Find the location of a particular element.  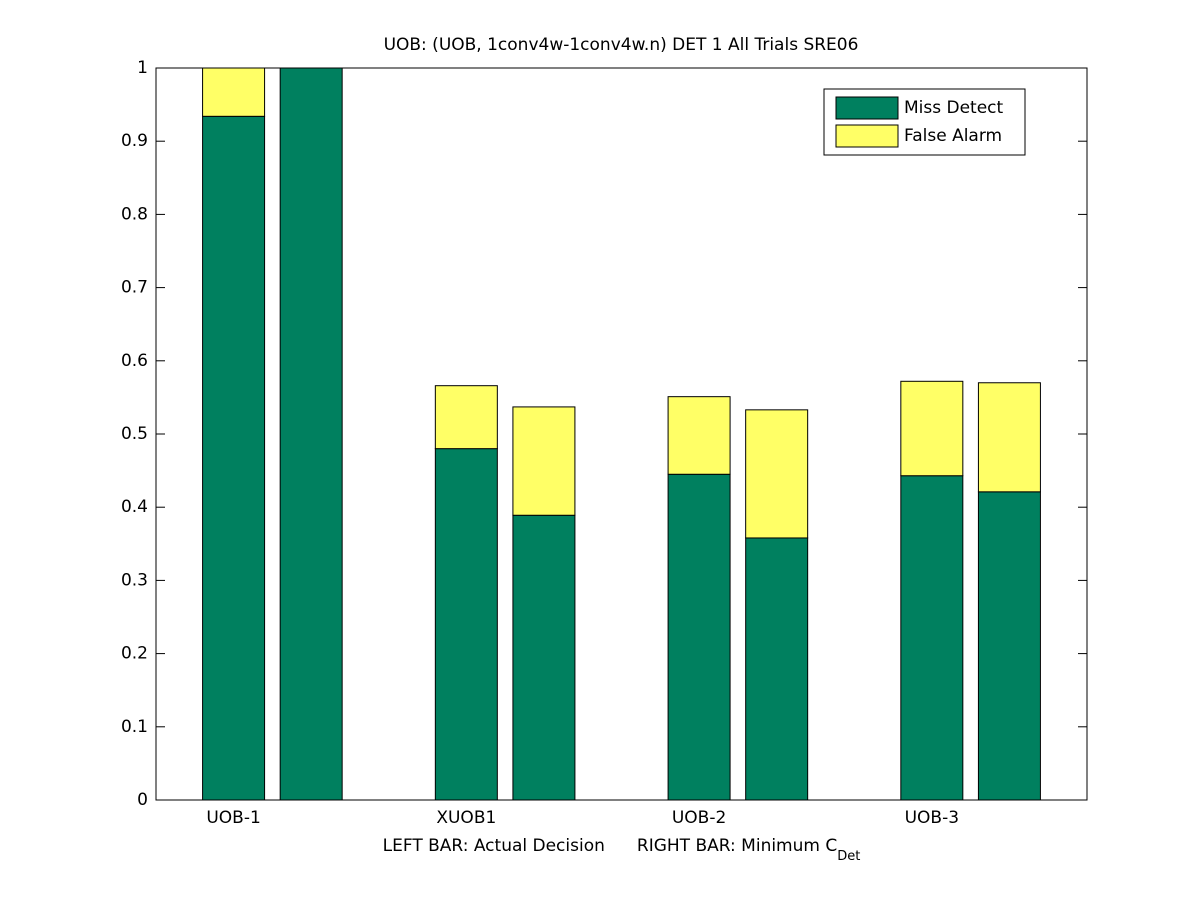

legend: Miss Detect False Alarm is located at coordinates (924, 122).